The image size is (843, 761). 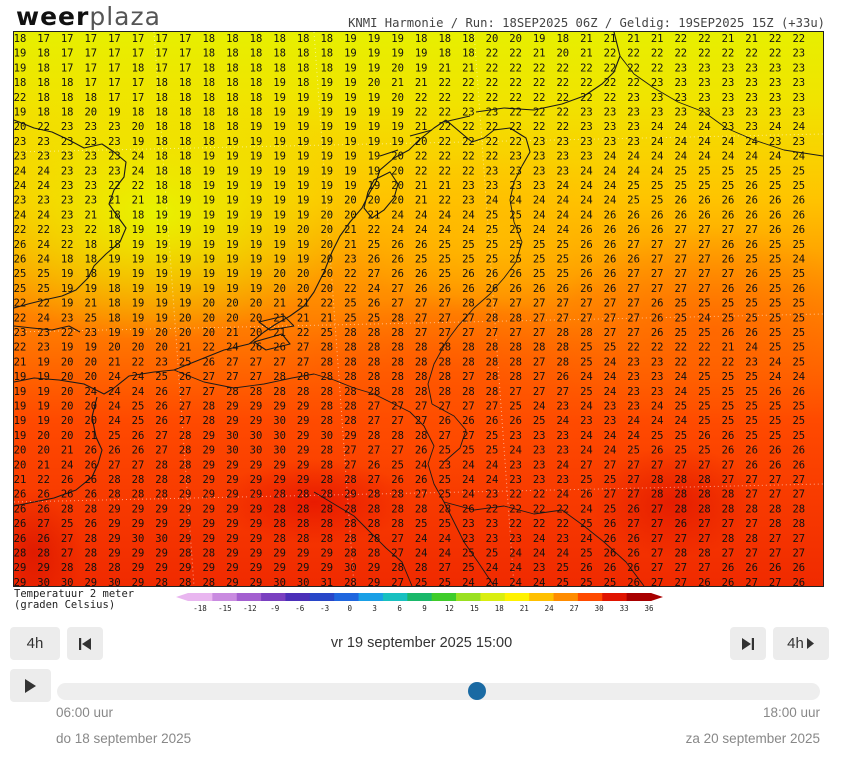 What do you see at coordinates (35, 643) in the screenshot?
I see `step-back-4h-button: 4h` at bounding box center [35, 643].